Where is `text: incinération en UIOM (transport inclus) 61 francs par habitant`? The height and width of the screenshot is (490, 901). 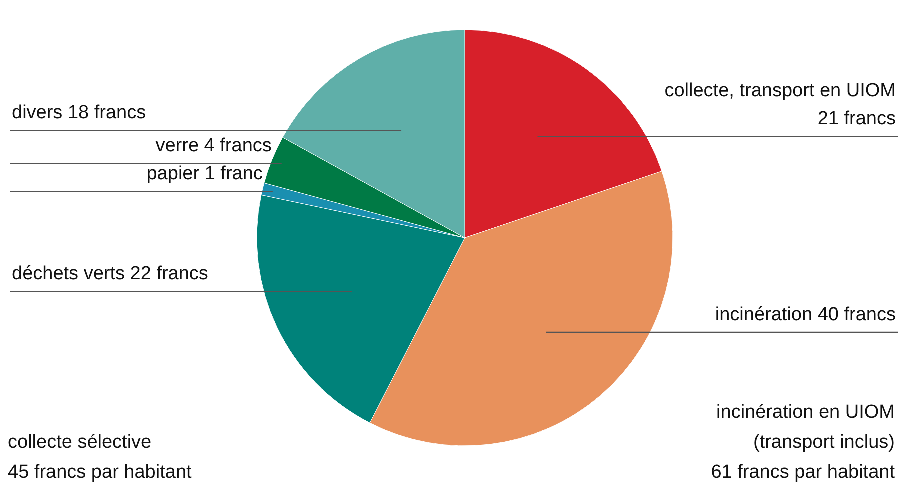
text: incinération en UIOM (transport inclus) 61 francs par habitant is located at coordinates (803, 442).